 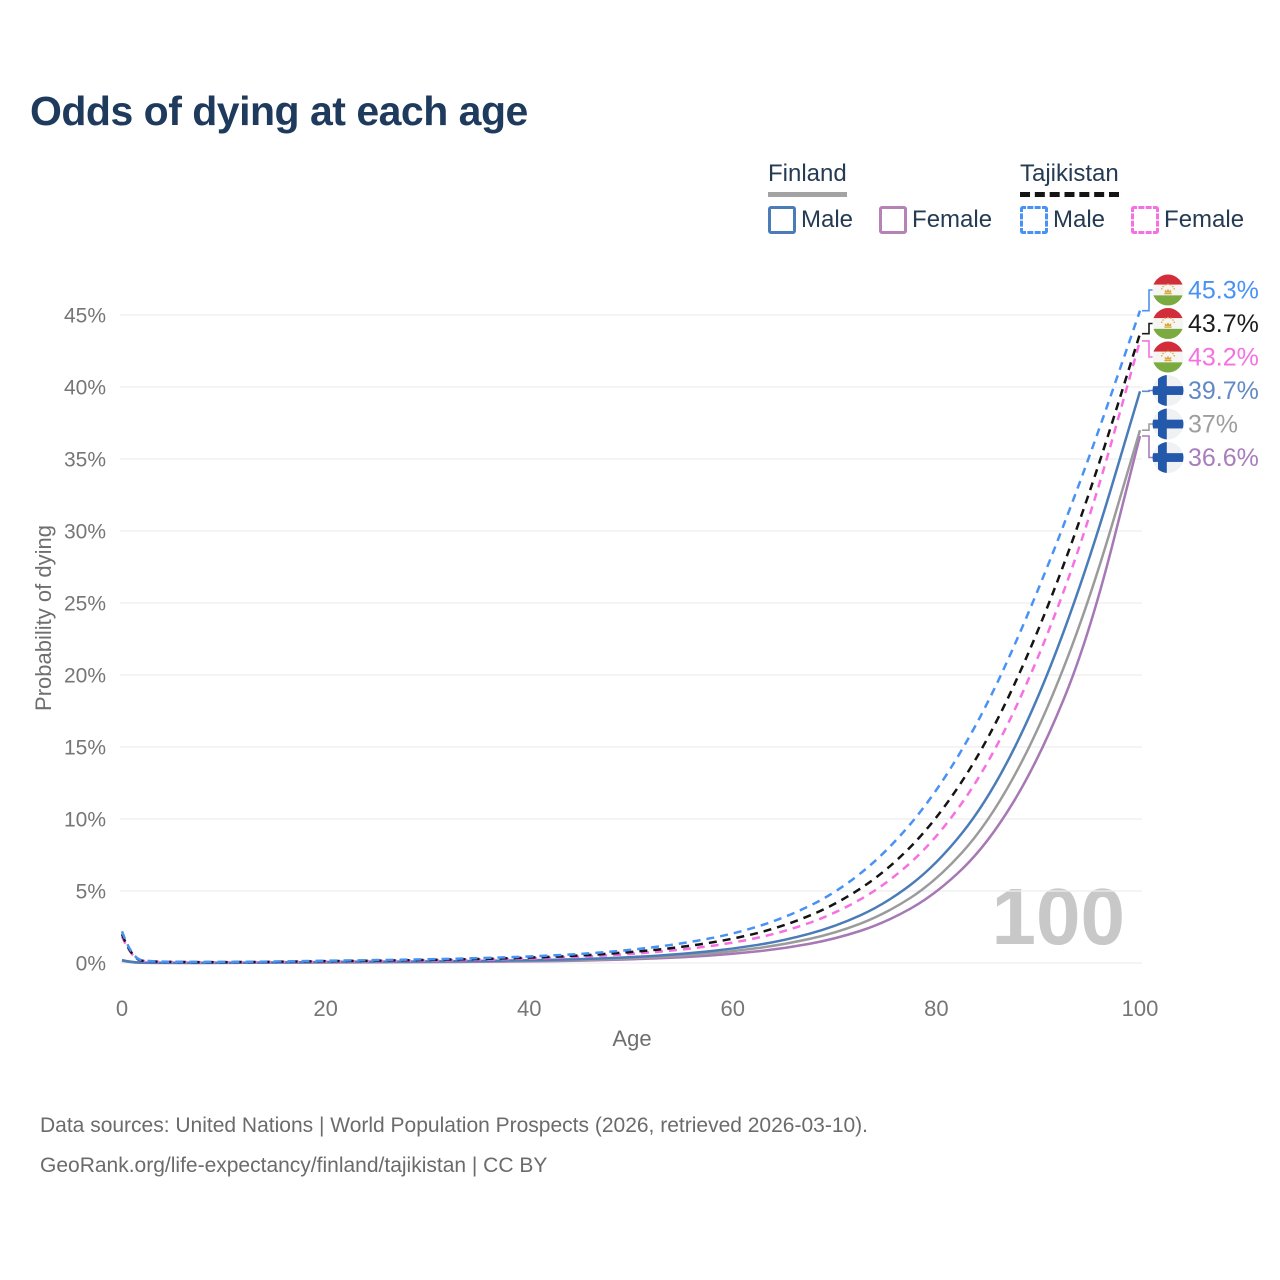 I want to click on y-tick-label: 15%, so click(x=85, y=748).